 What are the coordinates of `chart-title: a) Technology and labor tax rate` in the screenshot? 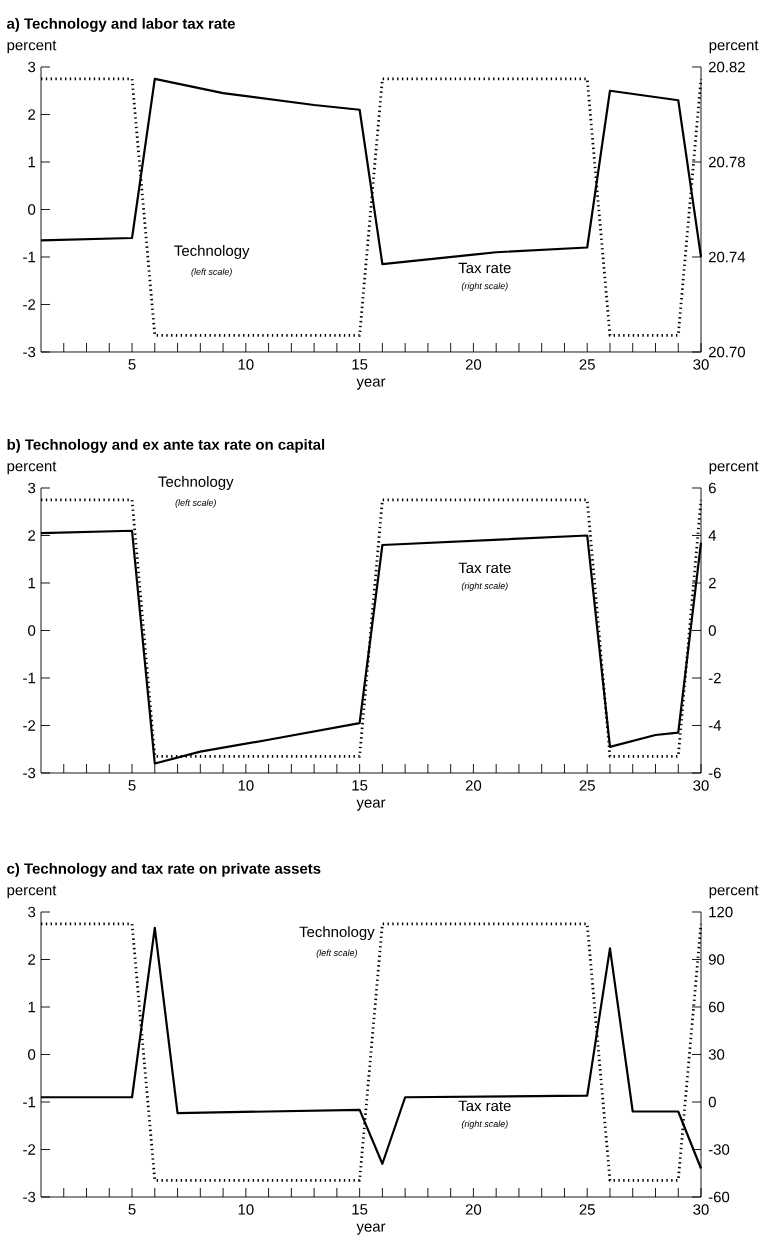 It's located at (121, 24).